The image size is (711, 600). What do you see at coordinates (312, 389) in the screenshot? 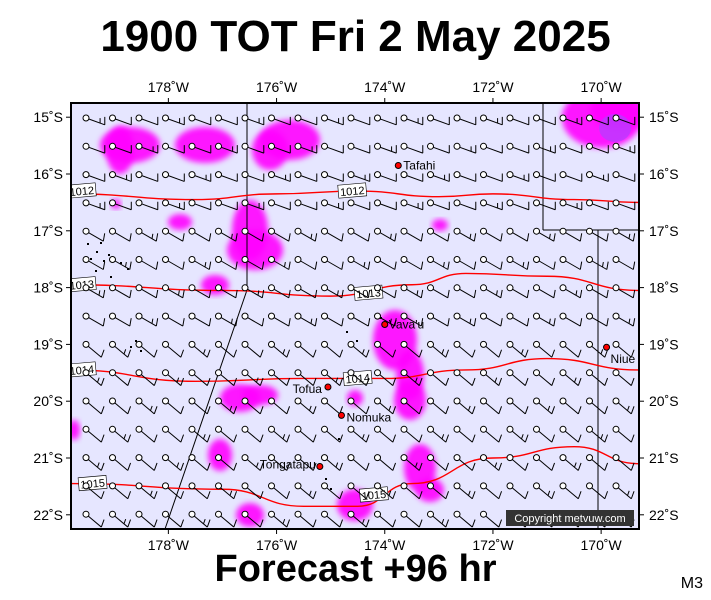
I see `place-marker: Tofua` at bounding box center [312, 389].